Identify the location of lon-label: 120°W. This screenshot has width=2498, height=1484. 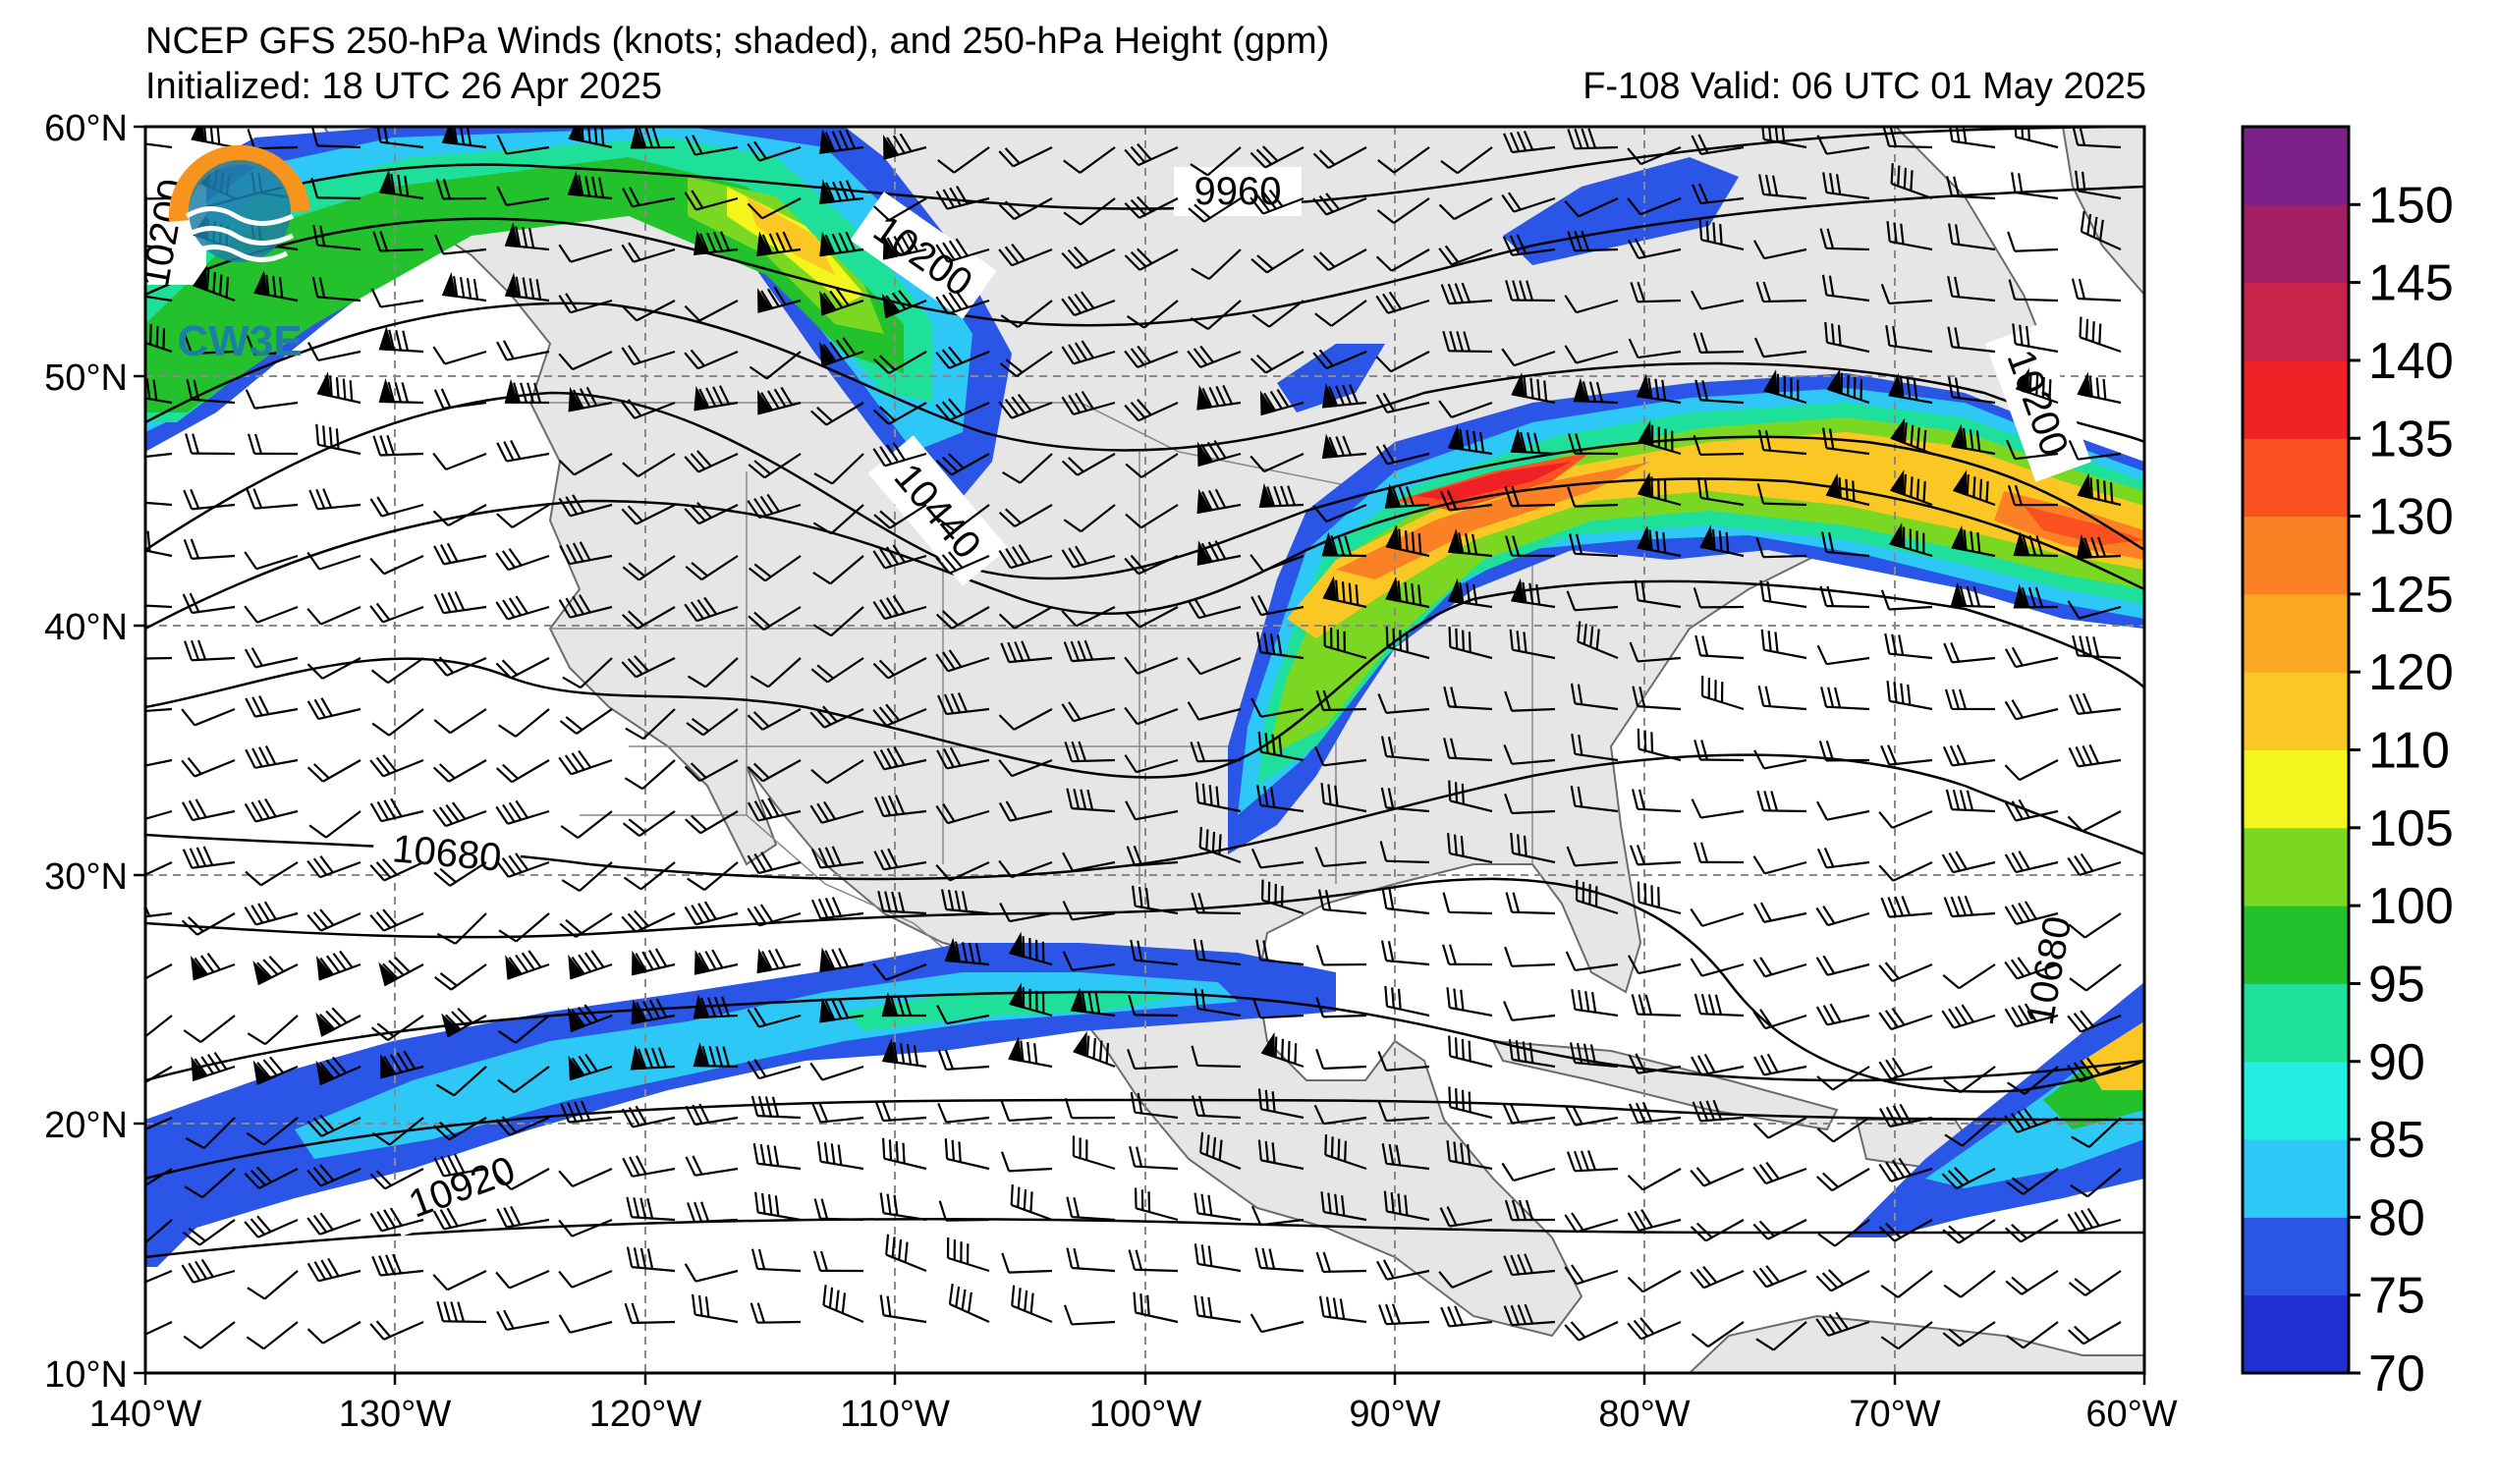
(645, 1414).